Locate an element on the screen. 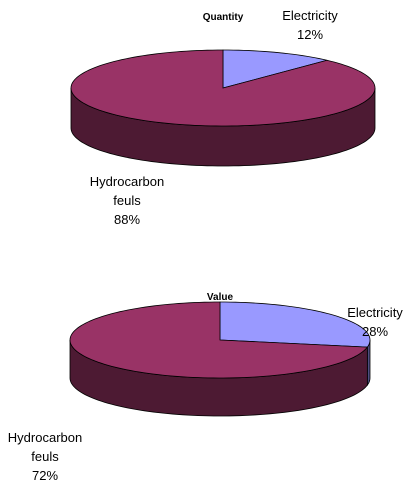 This screenshot has height=496, width=414. value-label: 12% is located at coordinates (310, 34).